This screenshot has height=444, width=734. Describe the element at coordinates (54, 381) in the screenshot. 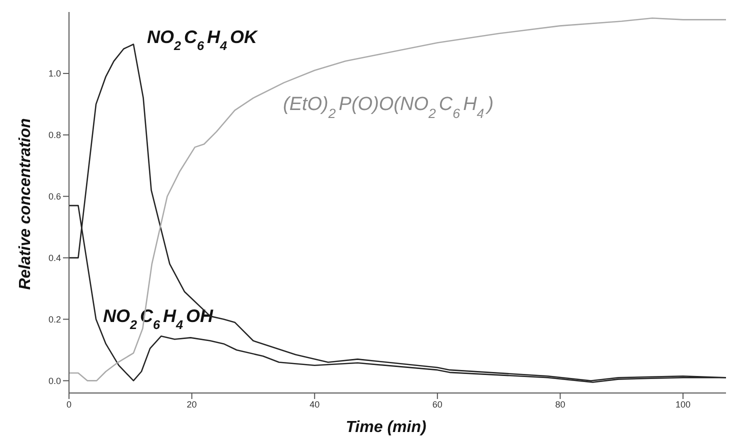

I see `y-tick-label: 0.0` at that location.